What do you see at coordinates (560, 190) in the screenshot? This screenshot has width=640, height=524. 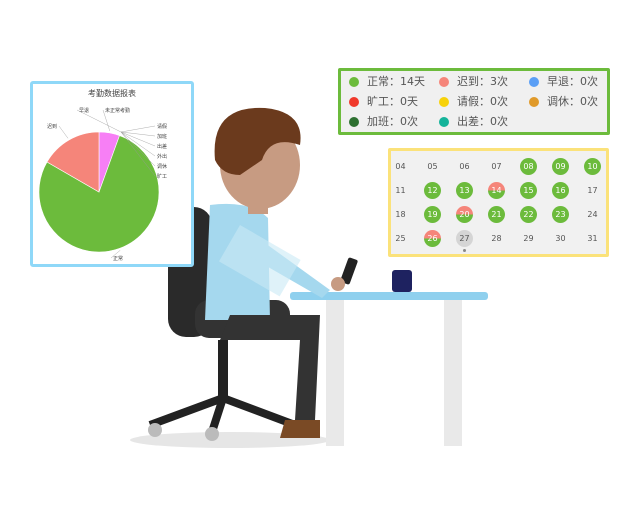 I see `calendar-day-16: 16` at bounding box center [560, 190].